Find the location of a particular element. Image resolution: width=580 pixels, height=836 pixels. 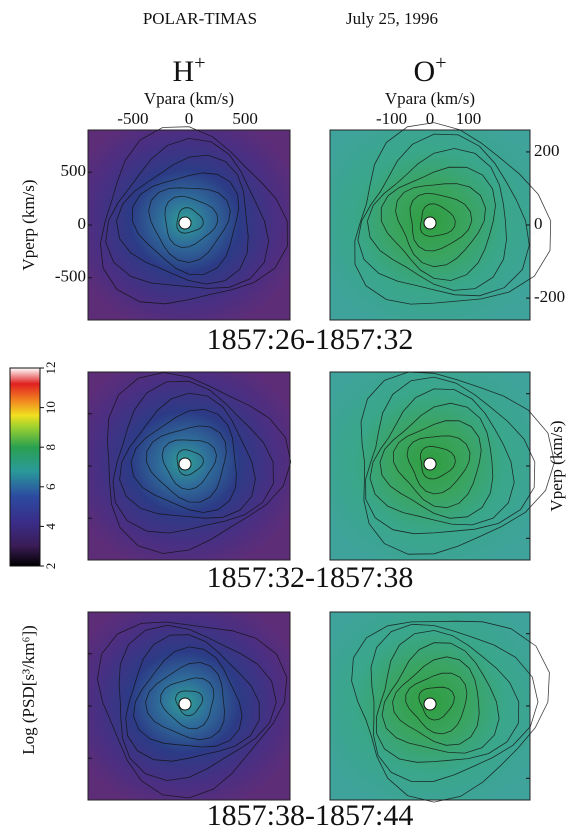

y-tick-label: 500 is located at coordinates (74, 170).